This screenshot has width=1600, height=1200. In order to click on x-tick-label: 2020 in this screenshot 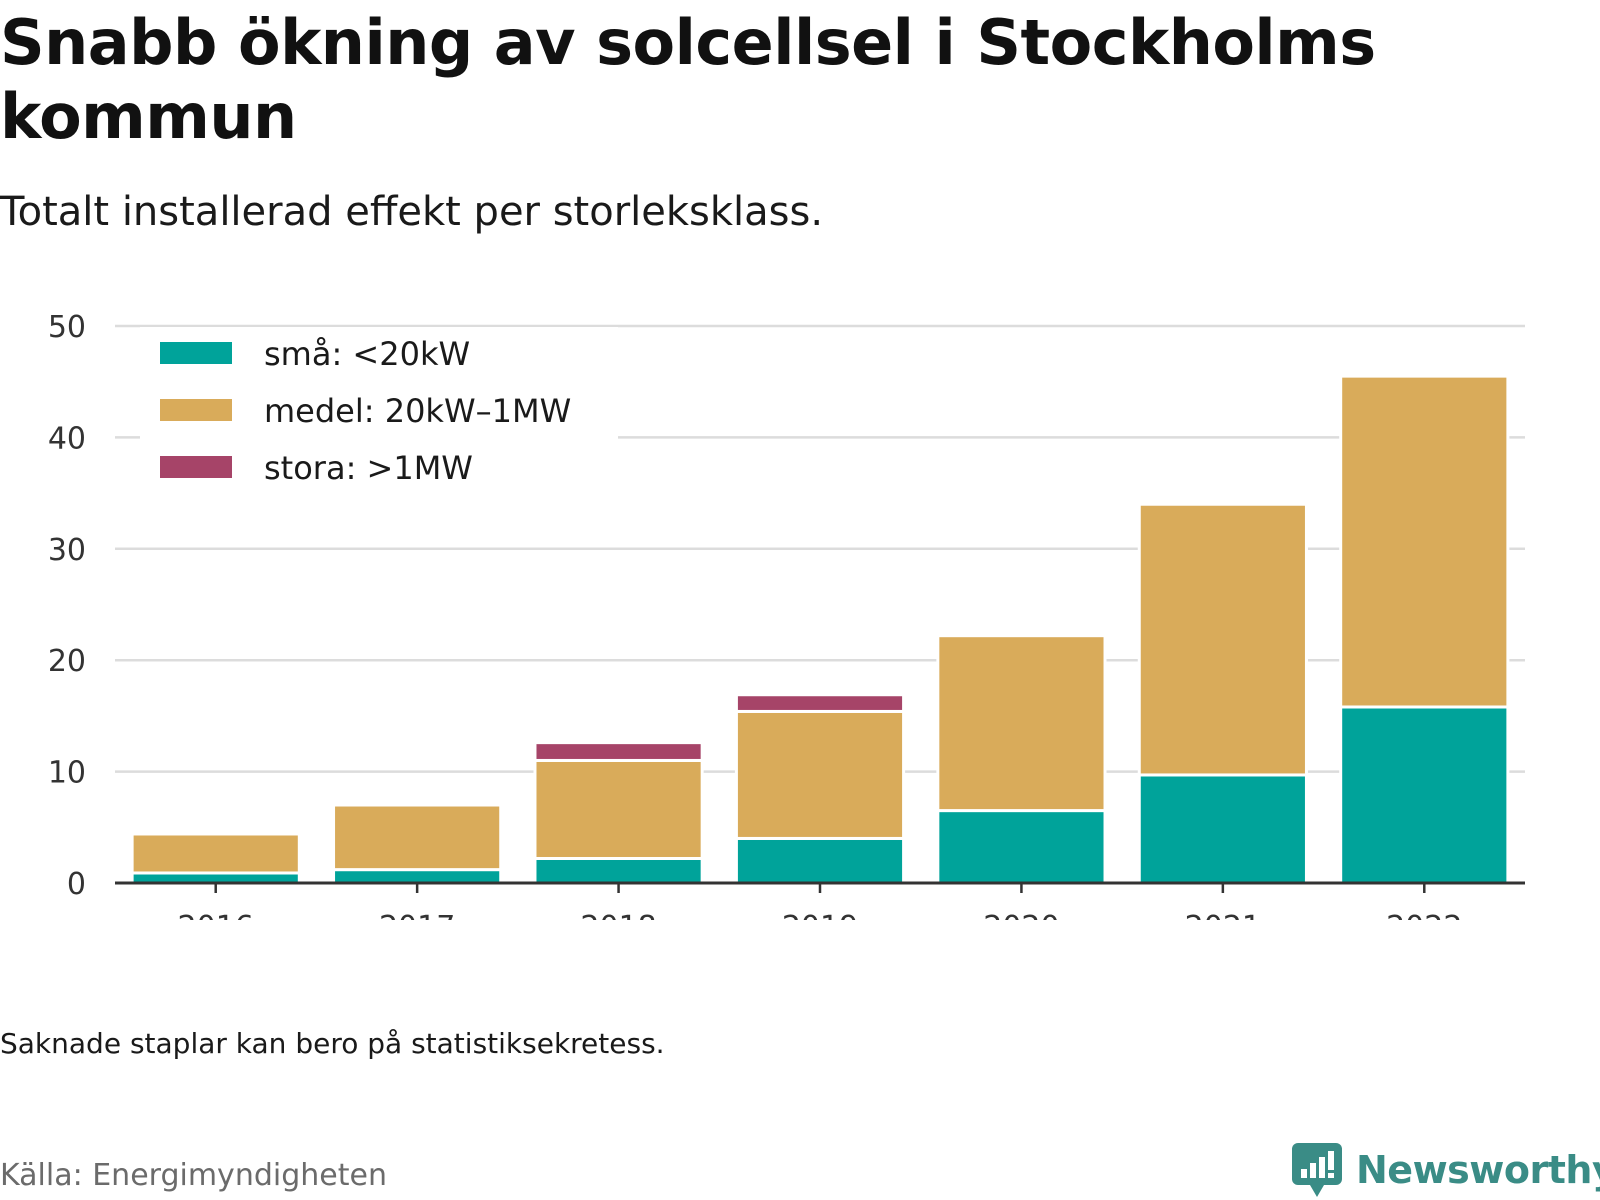, I will do `click(1021, 915)`.